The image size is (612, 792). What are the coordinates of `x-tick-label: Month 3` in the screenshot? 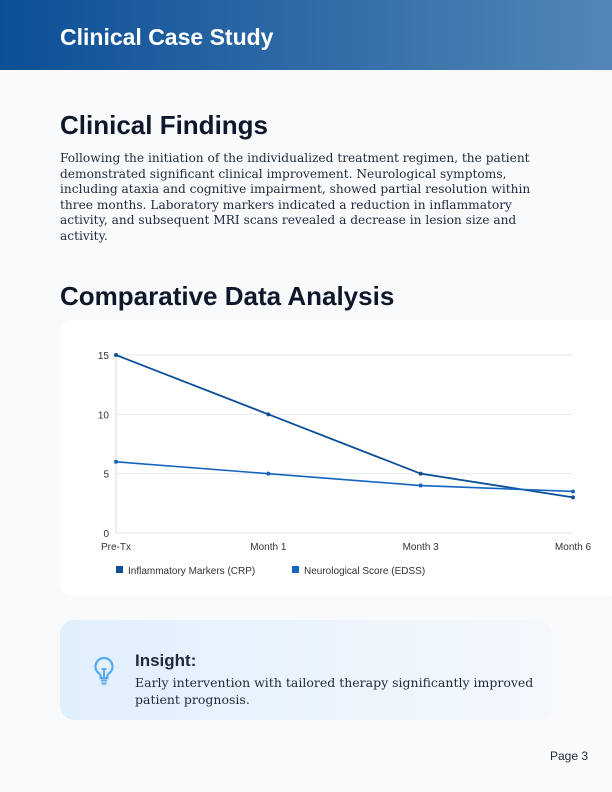 It's located at (421, 547).